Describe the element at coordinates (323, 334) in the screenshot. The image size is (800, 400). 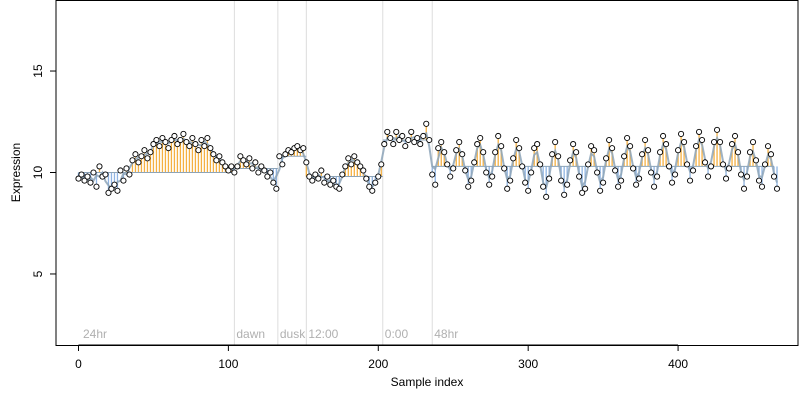
I see `marker-label-2: 12:00` at that location.